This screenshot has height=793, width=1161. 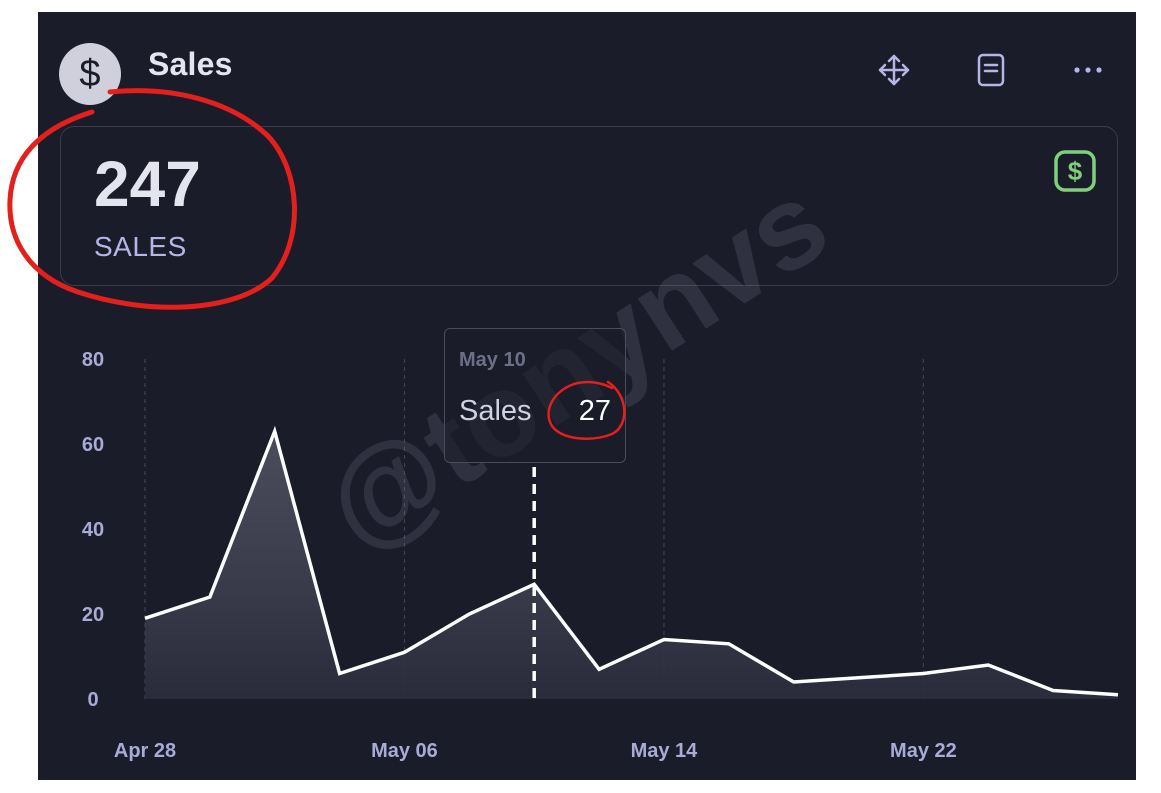 I want to click on x-tick-label: May 06, so click(x=404, y=751).